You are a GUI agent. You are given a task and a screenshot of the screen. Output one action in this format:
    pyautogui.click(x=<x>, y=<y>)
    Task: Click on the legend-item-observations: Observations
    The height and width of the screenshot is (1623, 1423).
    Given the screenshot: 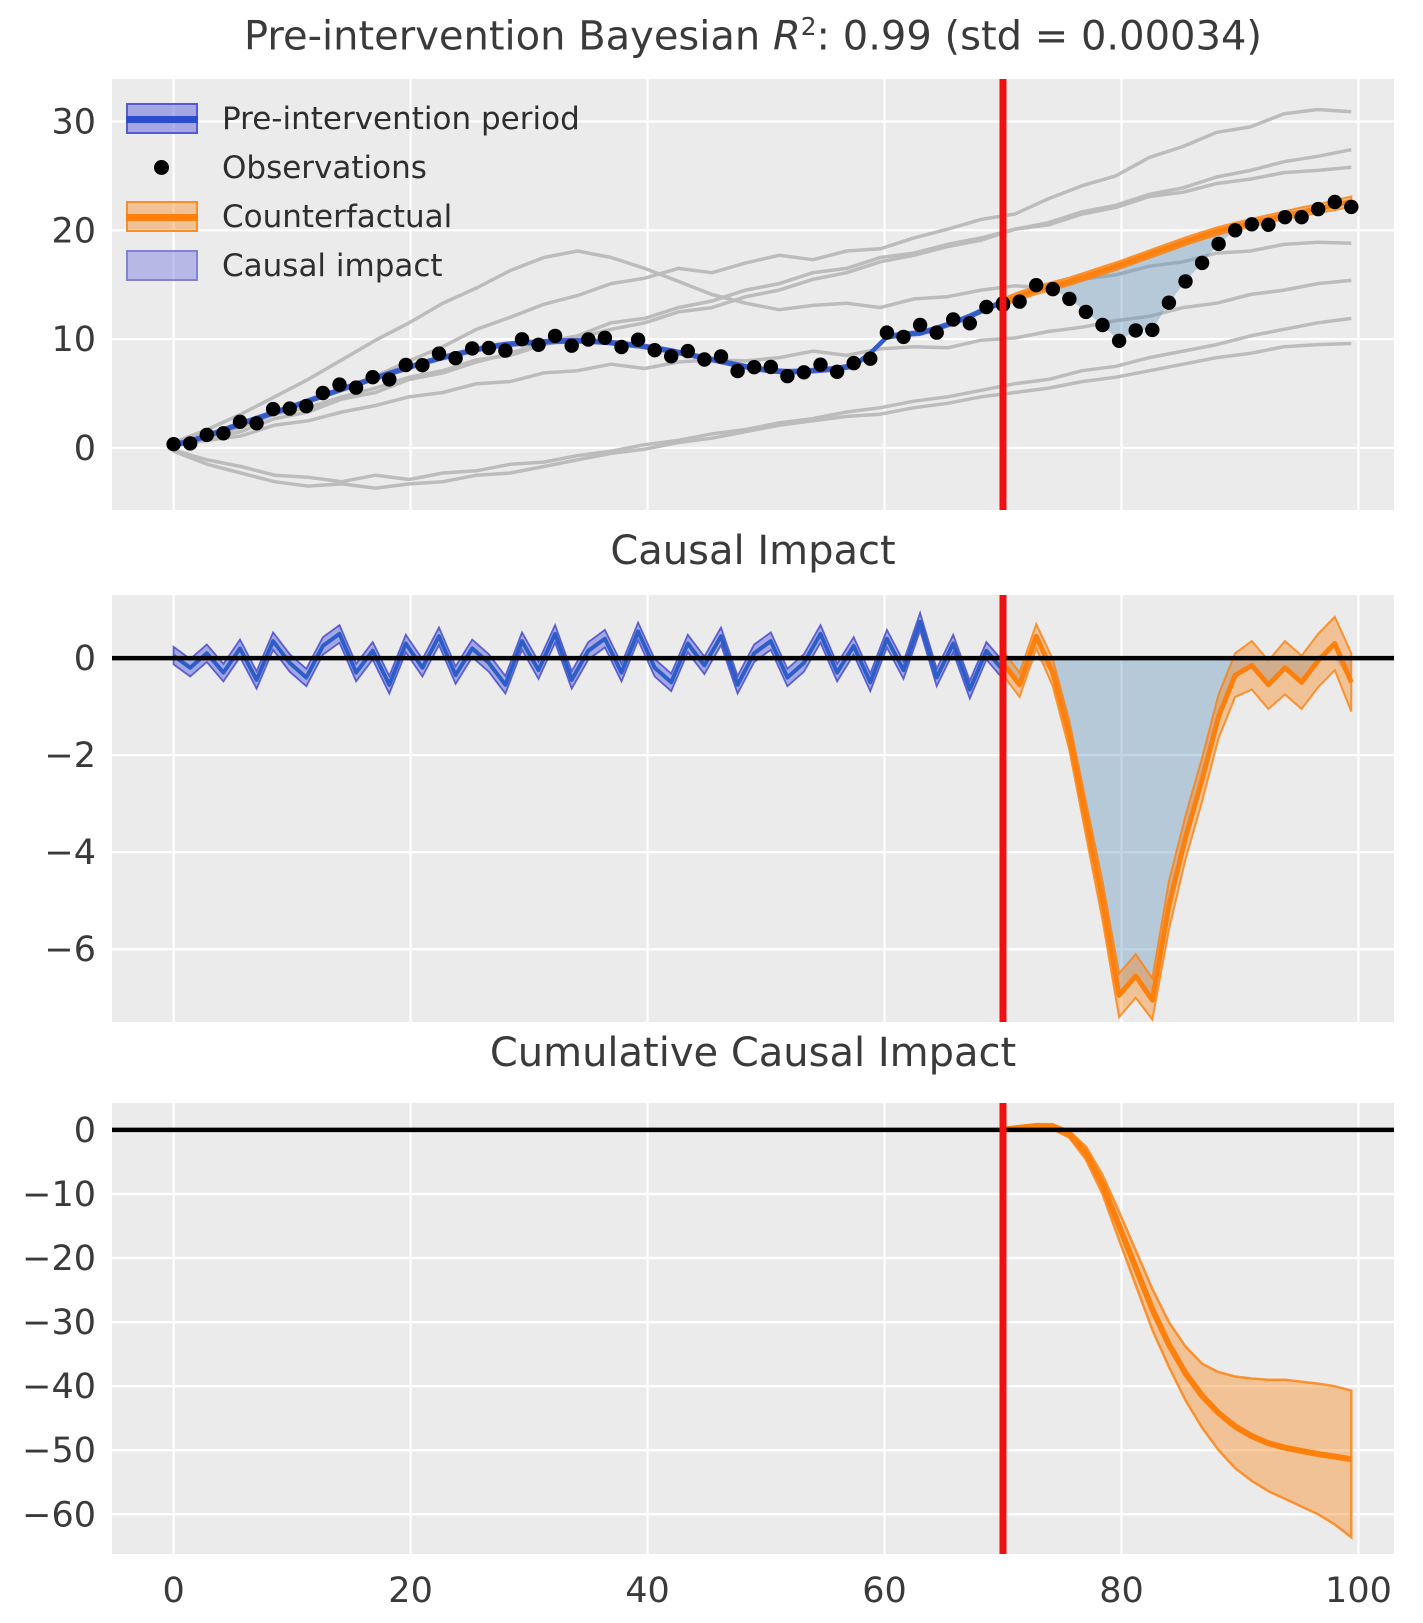 What is the action you would take?
    pyautogui.click(x=353, y=167)
    